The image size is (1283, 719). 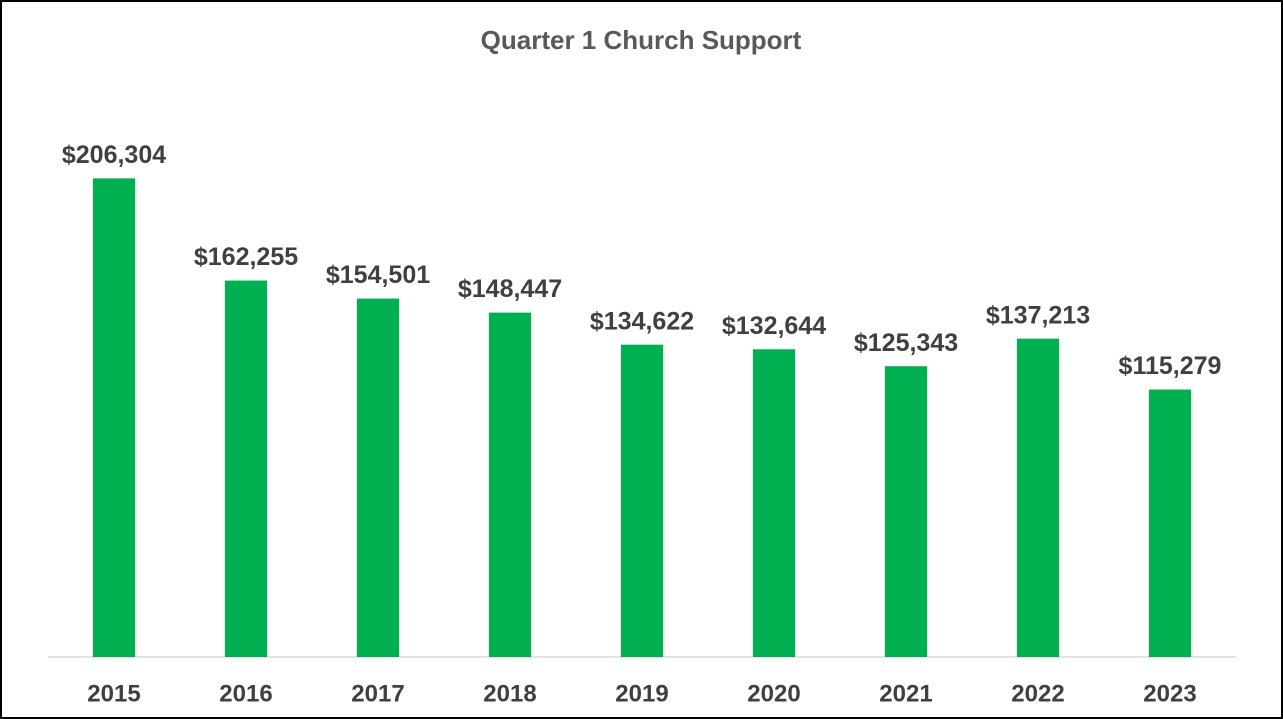 What do you see at coordinates (377, 693) in the screenshot?
I see `x-tick-label: 2017` at bounding box center [377, 693].